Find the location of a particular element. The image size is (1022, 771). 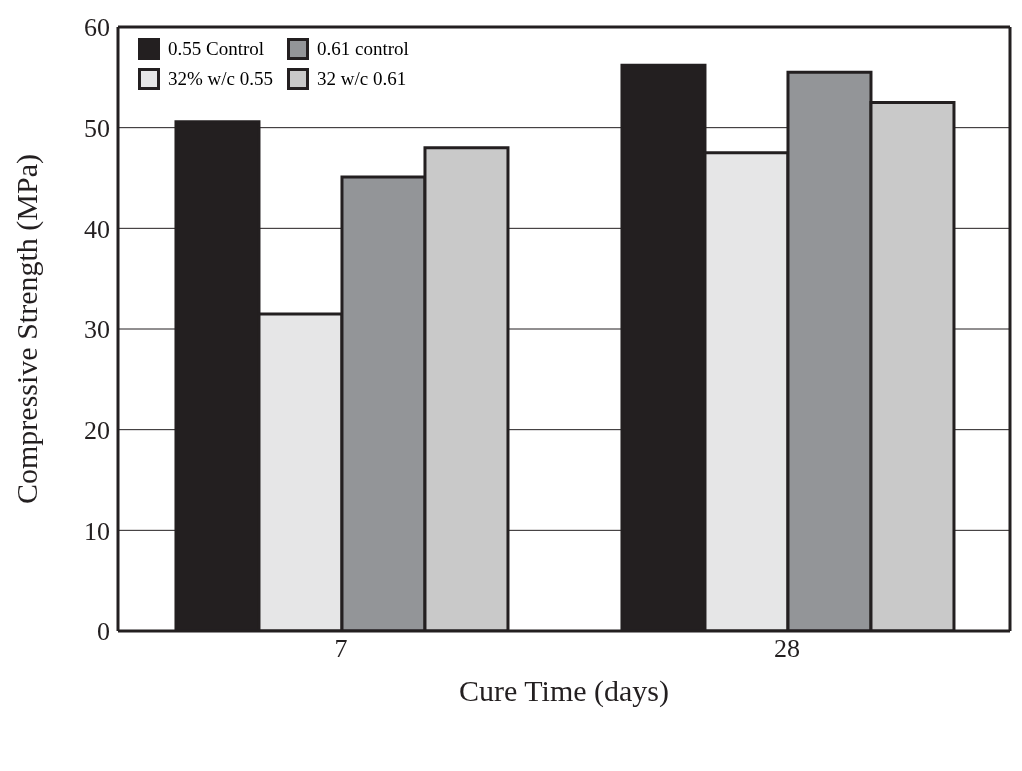

x-axis-title: Cure Time (days) is located at coordinates (564, 691).